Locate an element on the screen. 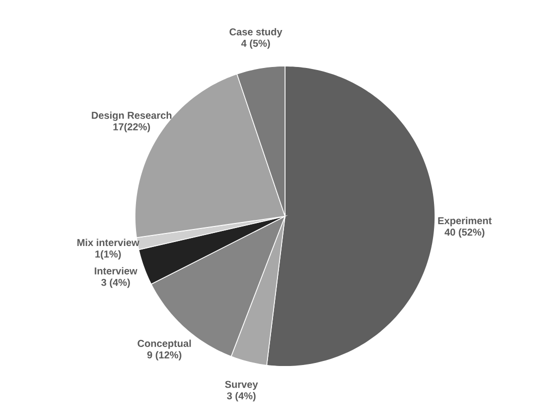 The image size is (552, 416). slice-label: Mix interview is located at coordinates (108, 242).